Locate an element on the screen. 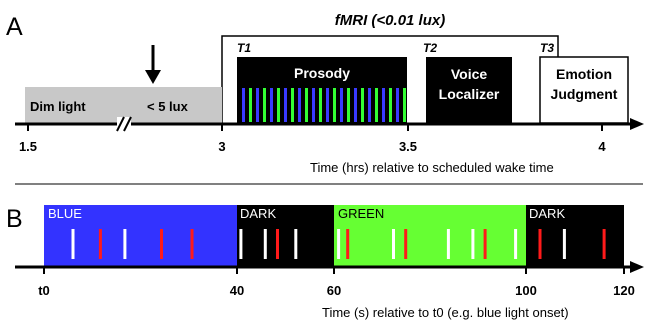 The width and height of the screenshot is (649, 324). tick-label-1-5: 1.5 is located at coordinates (28, 146).